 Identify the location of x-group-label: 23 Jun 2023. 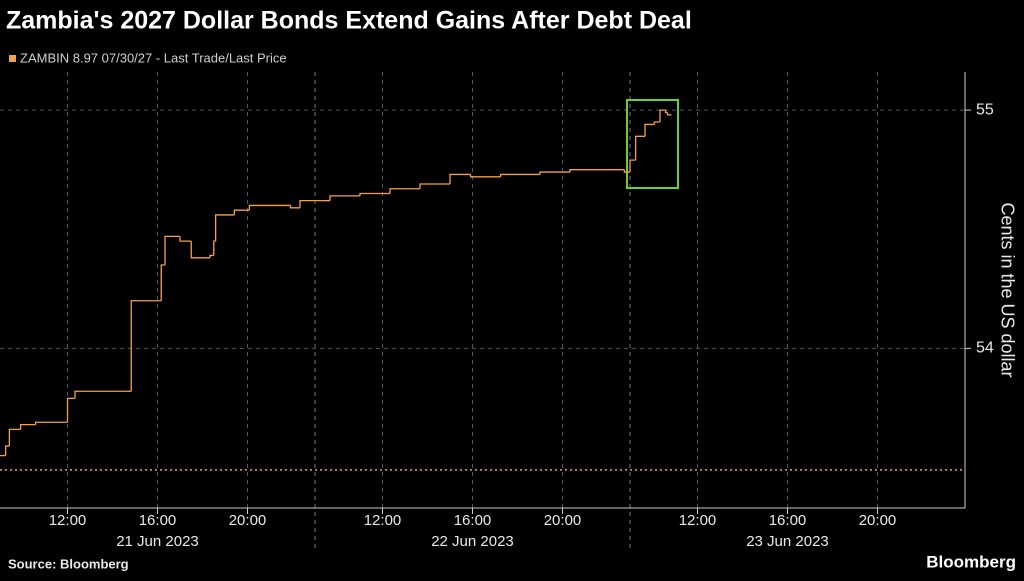
(787, 541).